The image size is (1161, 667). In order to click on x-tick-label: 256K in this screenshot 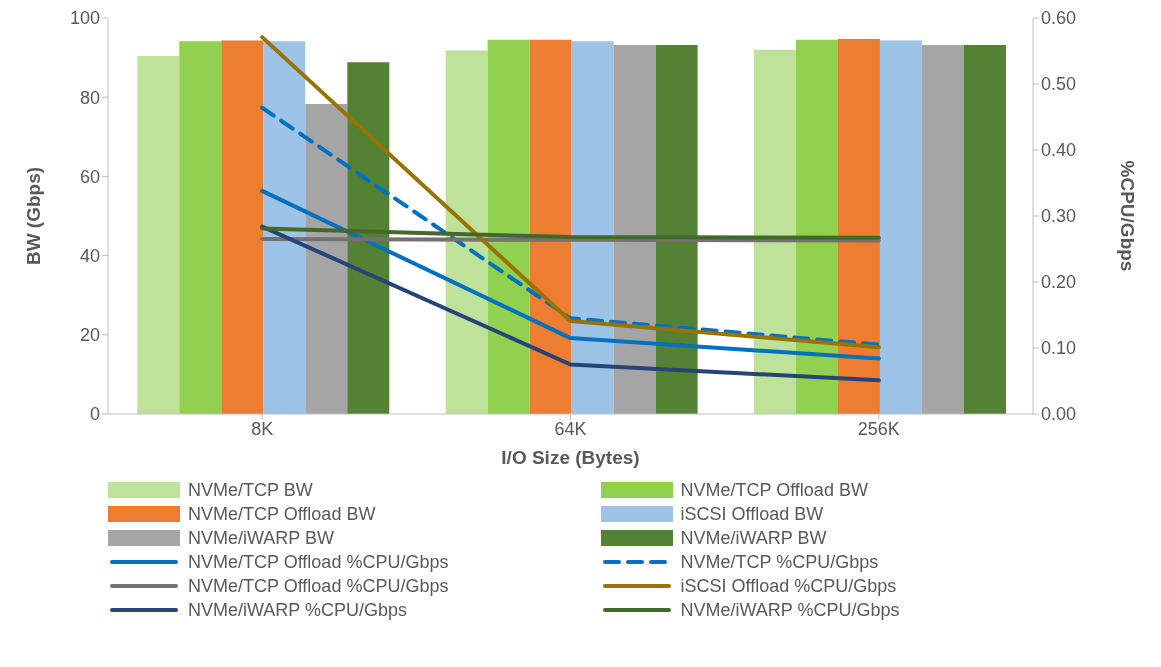, I will do `click(878, 428)`.